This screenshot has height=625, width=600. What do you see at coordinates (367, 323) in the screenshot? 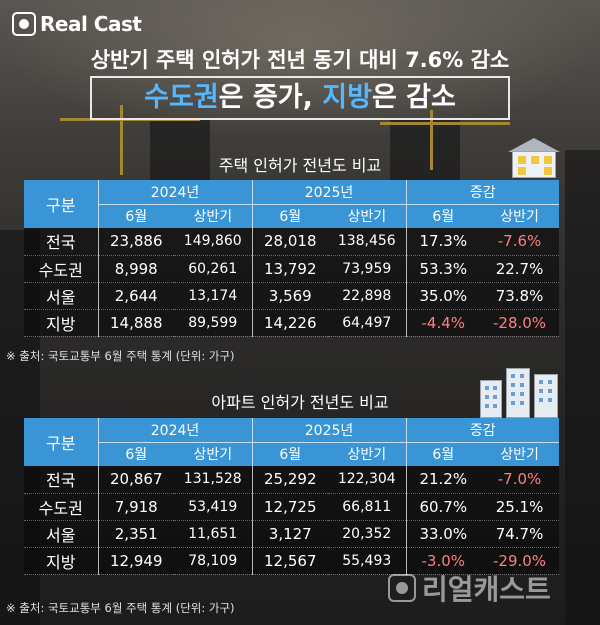
I see `table-cell: 64,497` at bounding box center [367, 323].